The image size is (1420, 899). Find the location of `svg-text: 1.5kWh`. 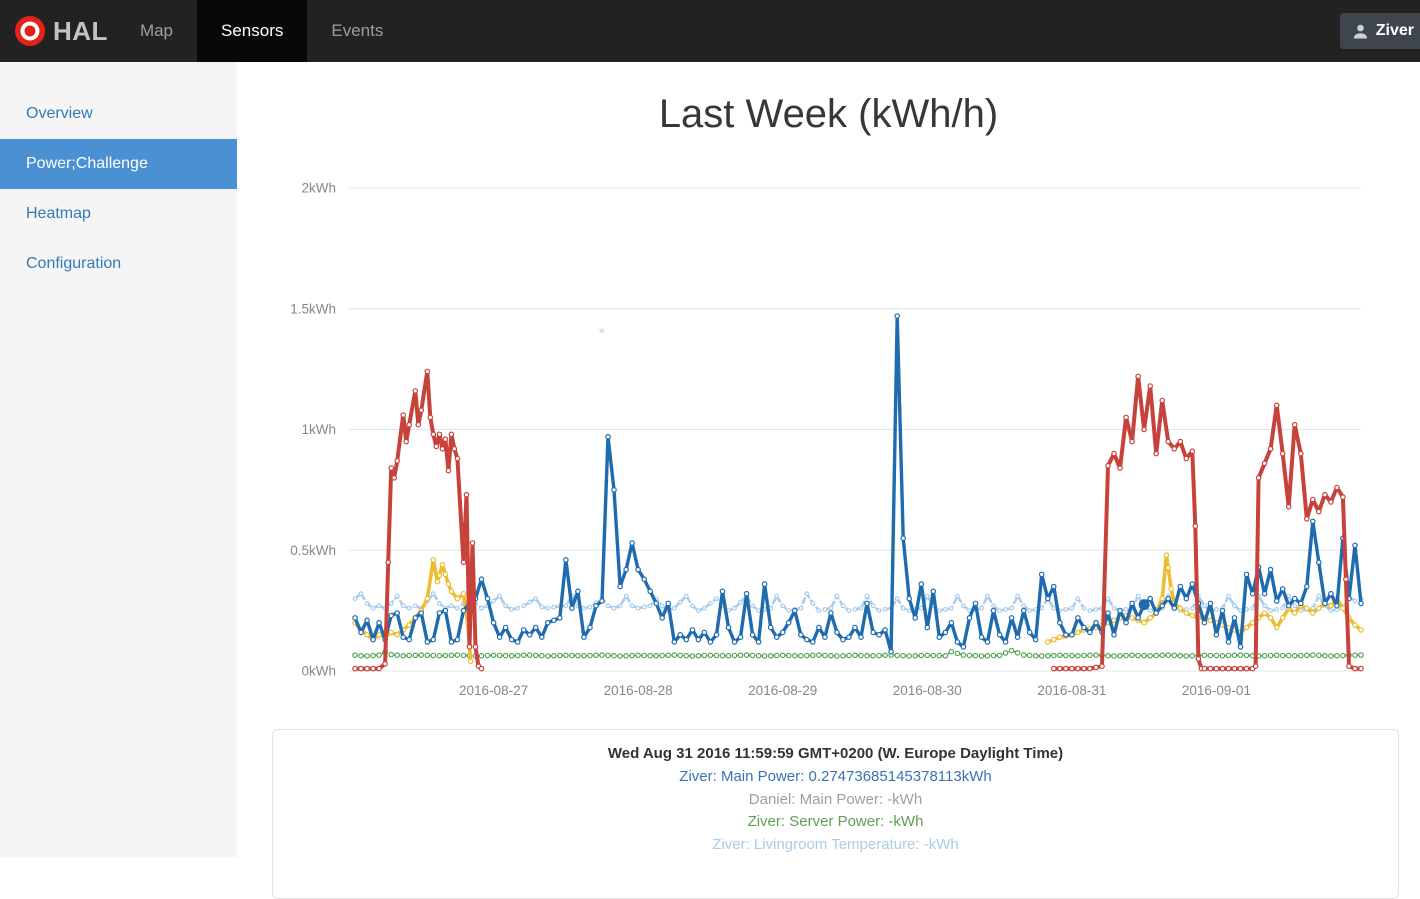

svg-text: 1.5kWh is located at coordinates (313, 308).